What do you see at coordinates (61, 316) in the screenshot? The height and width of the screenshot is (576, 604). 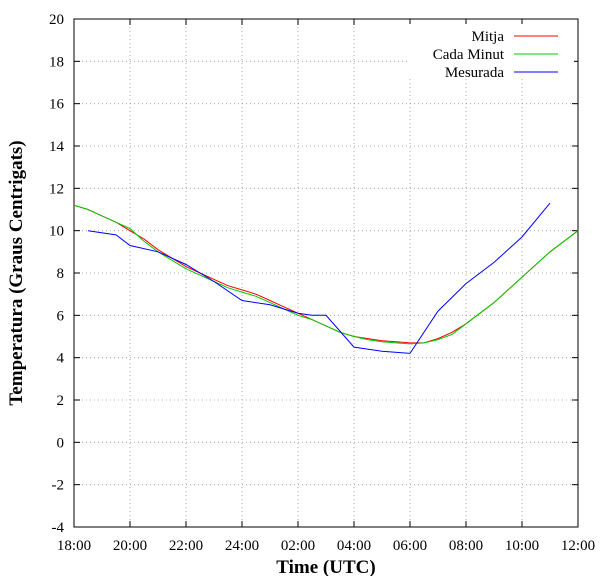 I see `y-tick-label: 6` at bounding box center [61, 316].